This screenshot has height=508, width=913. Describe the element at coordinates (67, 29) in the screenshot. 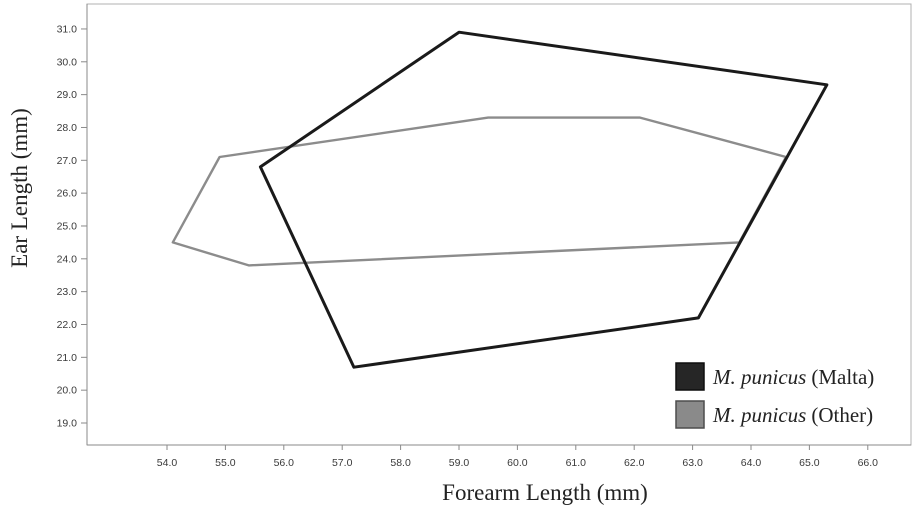

I see `y-tick-label: 31.0` at that location.